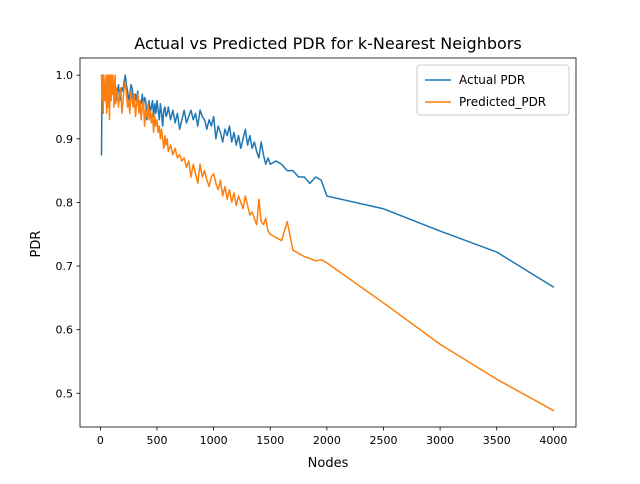 The image size is (640, 484). What do you see at coordinates (270, 440) in the screenshot?
I see `x-tick-label: 1500` at bounding box center [270, 440].